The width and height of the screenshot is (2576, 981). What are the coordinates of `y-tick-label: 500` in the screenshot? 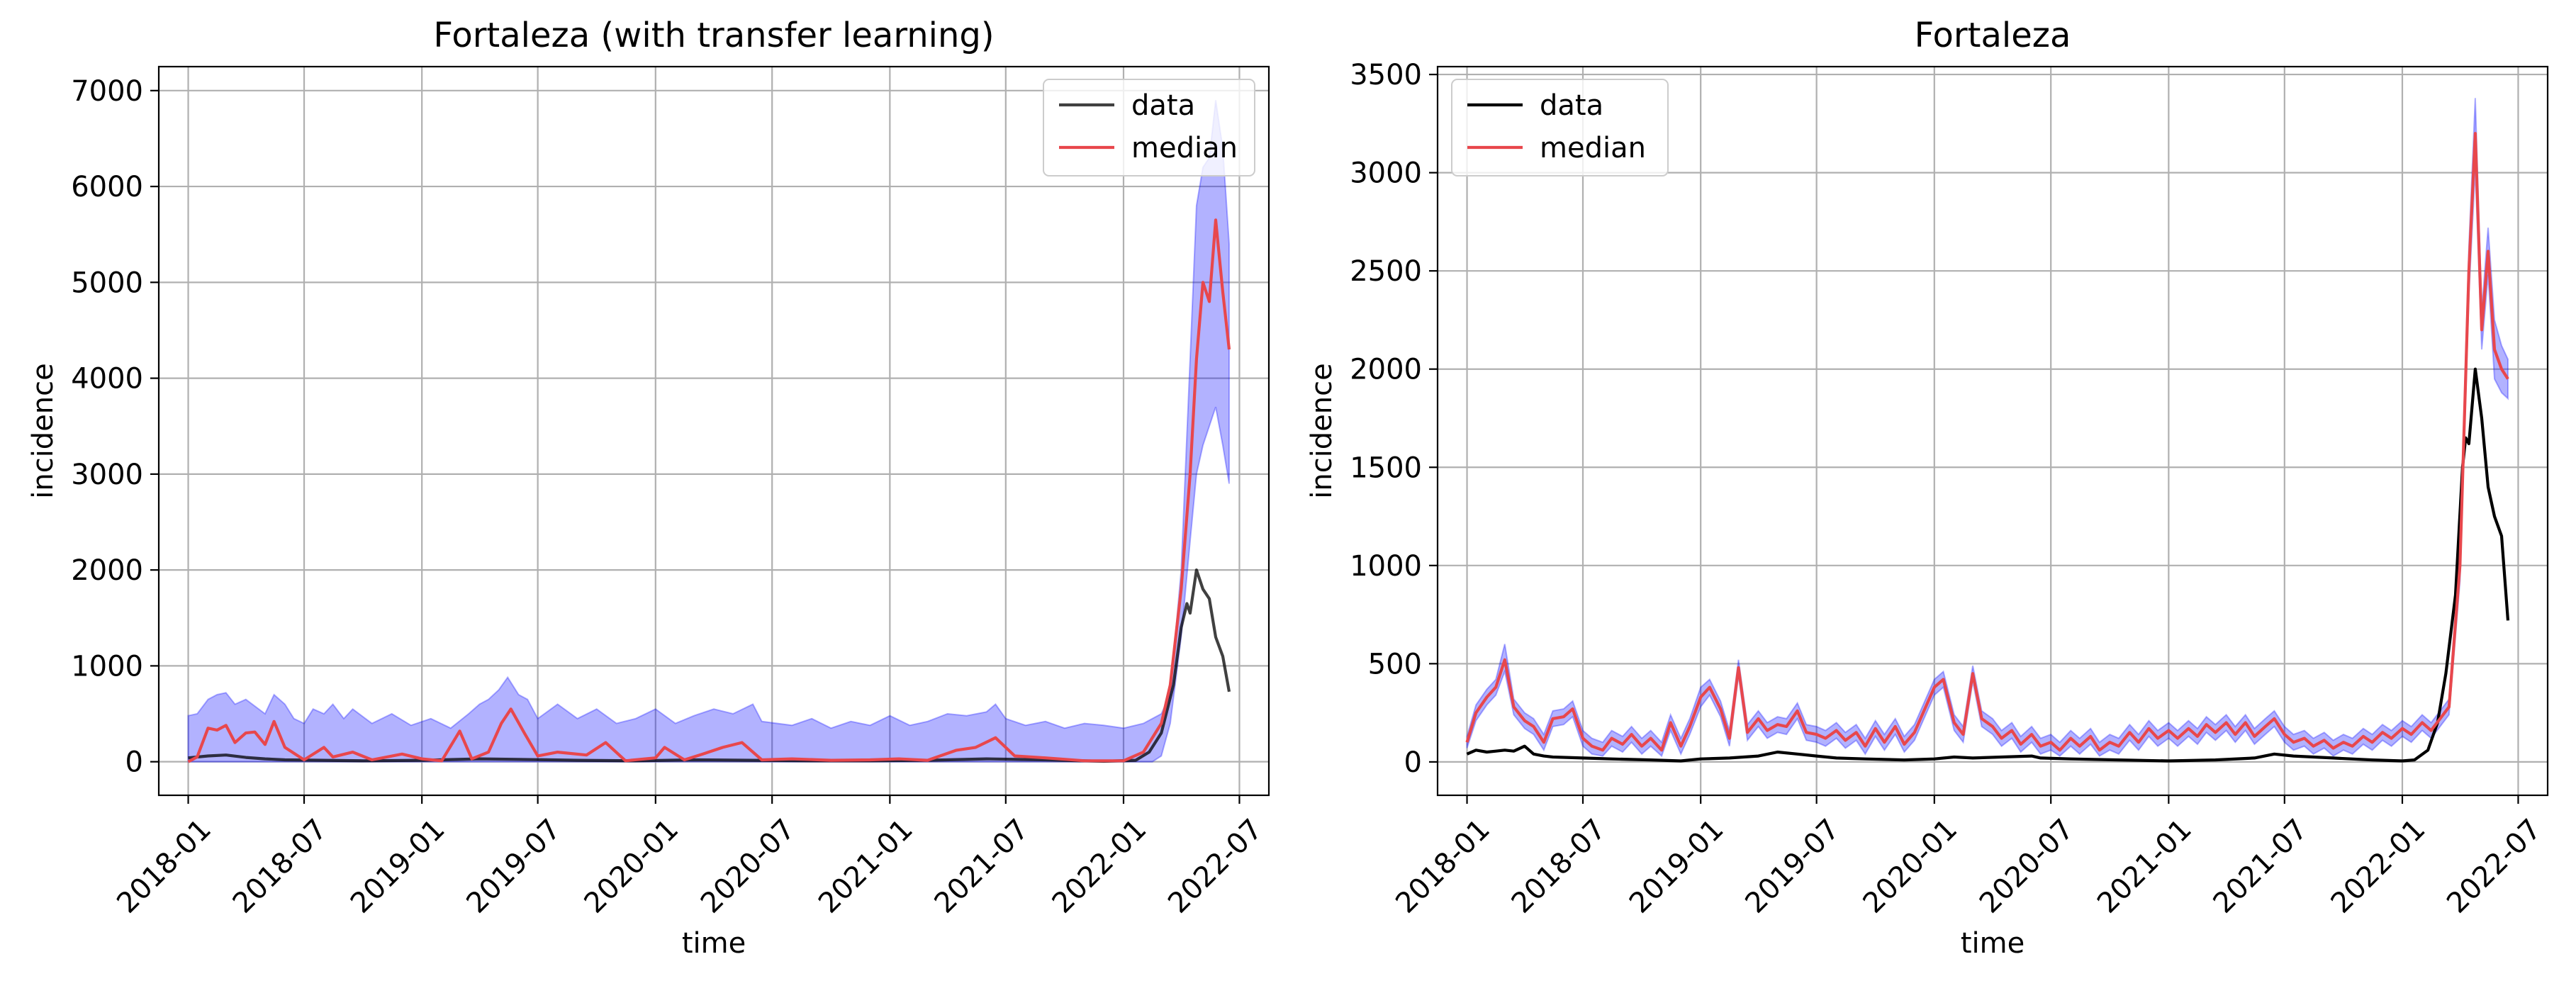 It's located at (1395, 664).